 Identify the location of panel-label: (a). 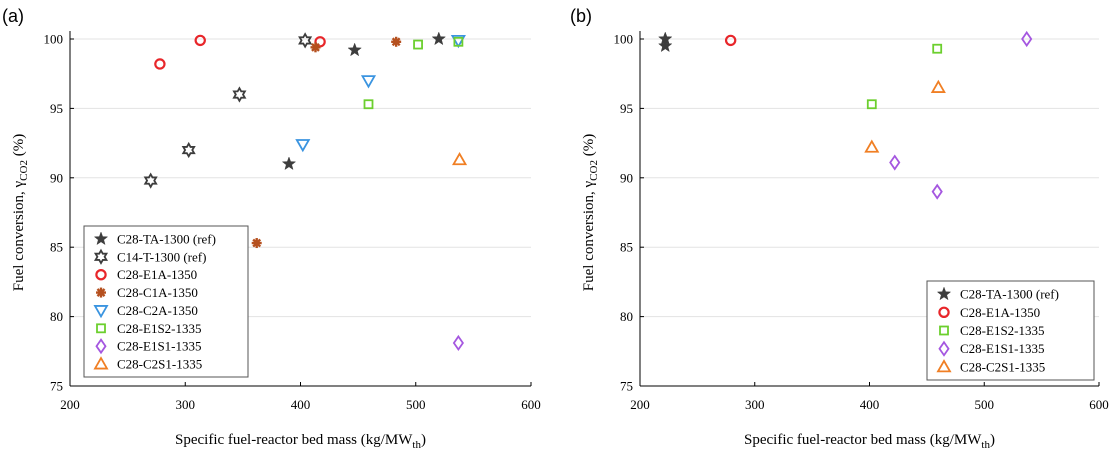
(13, 16).